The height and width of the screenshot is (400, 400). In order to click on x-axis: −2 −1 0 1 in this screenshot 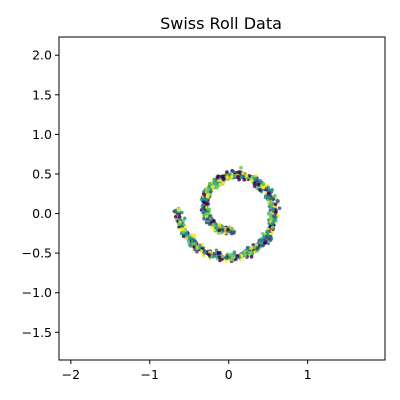, I will do `click(187, 371)`.